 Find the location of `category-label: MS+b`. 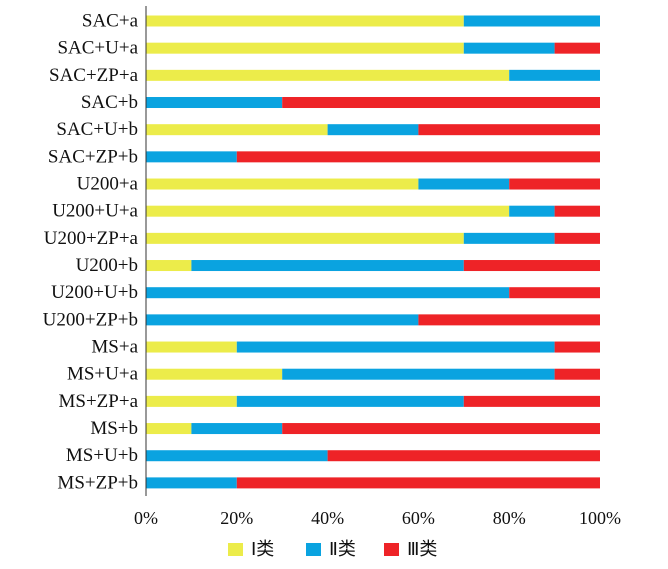

category-label: MS+b is located at coordinates (114, 428).